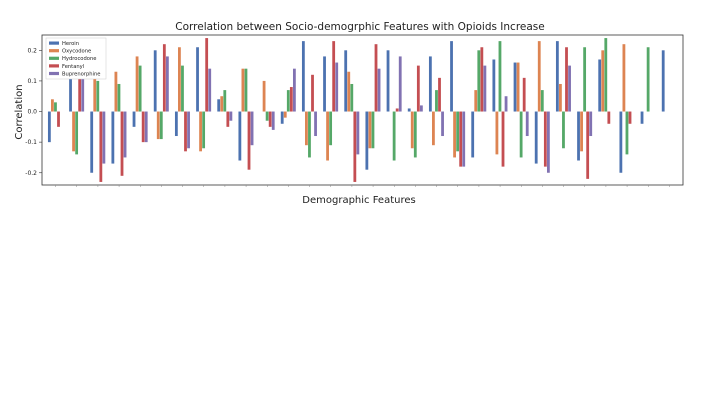 The image size is (720, 410). I want to click on legend-label: Heroin, so click(70, 44).